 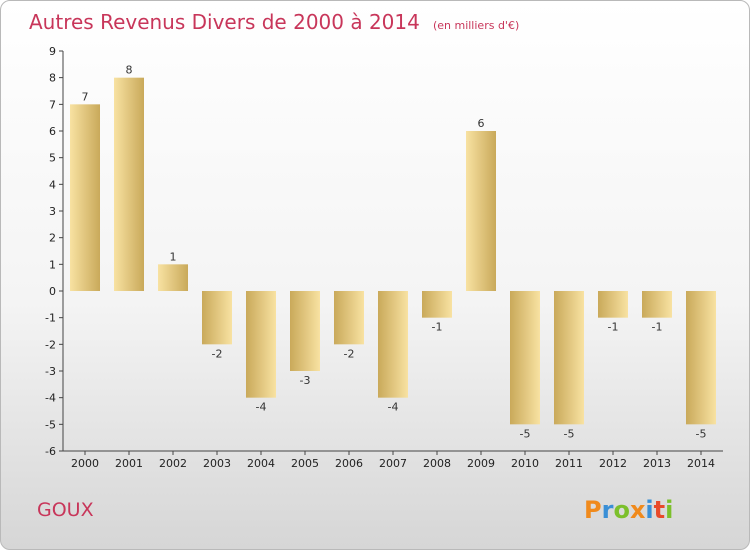 I want to click on x-tick-label: 2014, so click(x=701, y=463).